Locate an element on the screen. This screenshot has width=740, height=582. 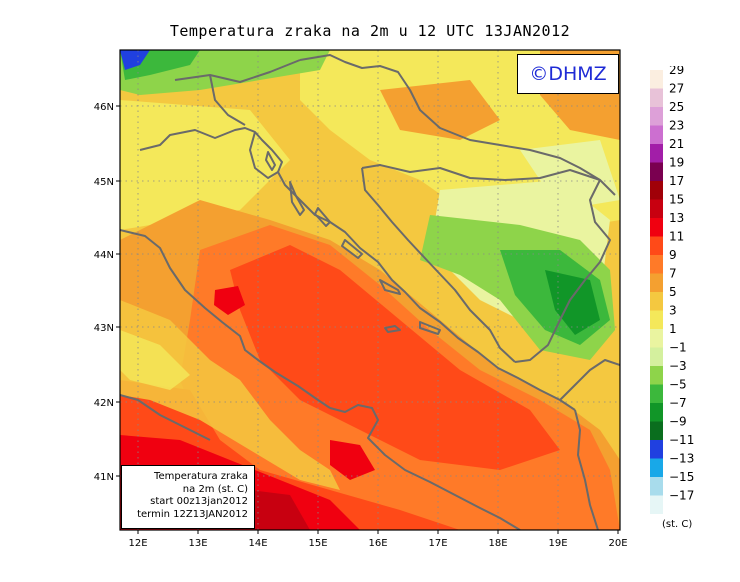
info-line-start: start 00z13jan2012 is located at coordinates (199, 501).